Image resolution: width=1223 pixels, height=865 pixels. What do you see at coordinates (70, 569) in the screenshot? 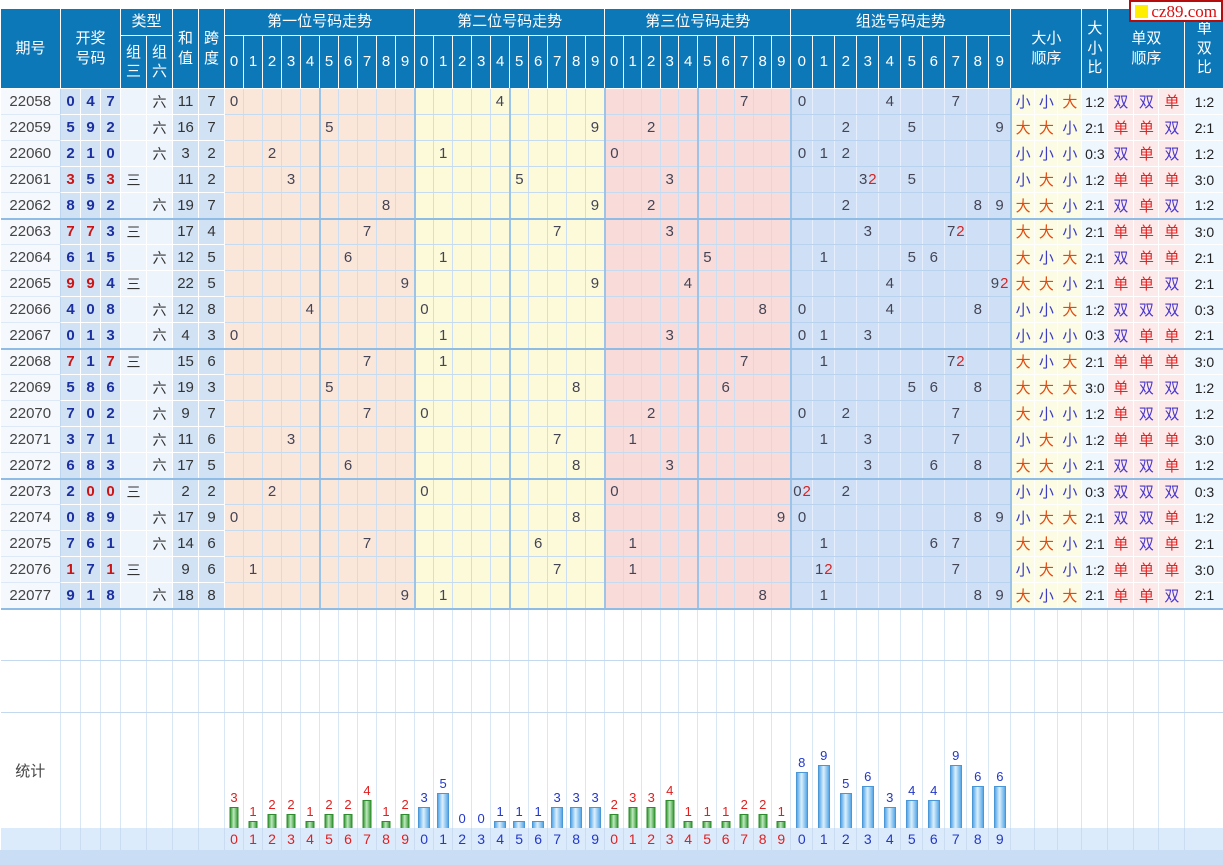
I see `draw-digit-cell: 1` at bounding box center [70, 569].